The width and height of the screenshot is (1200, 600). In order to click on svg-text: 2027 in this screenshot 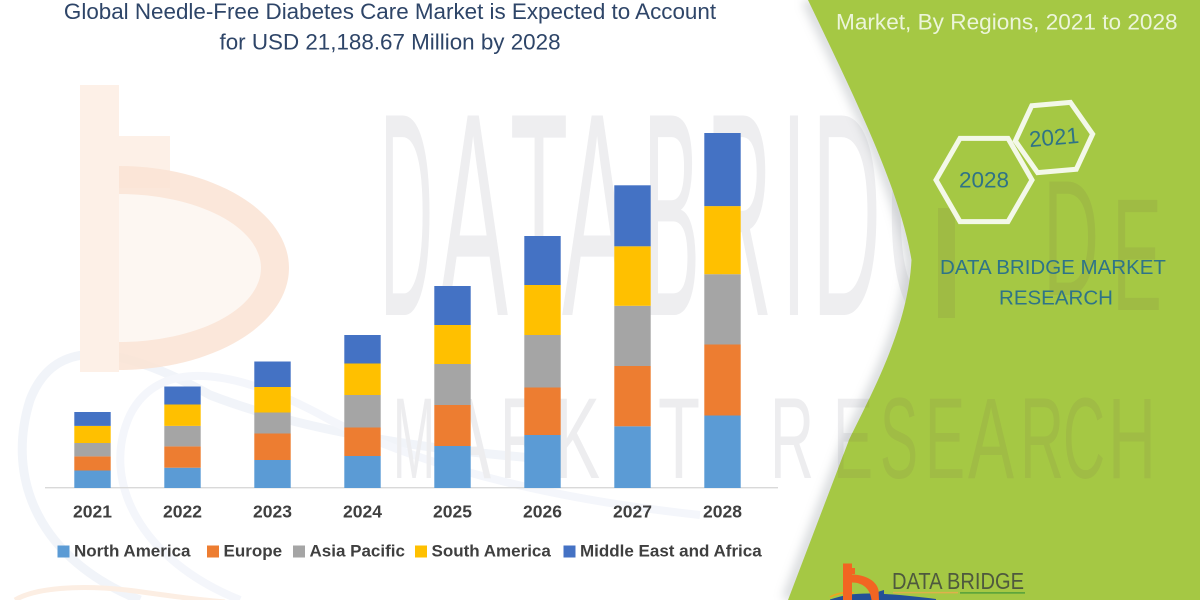, I will do `click(632, 511)`.